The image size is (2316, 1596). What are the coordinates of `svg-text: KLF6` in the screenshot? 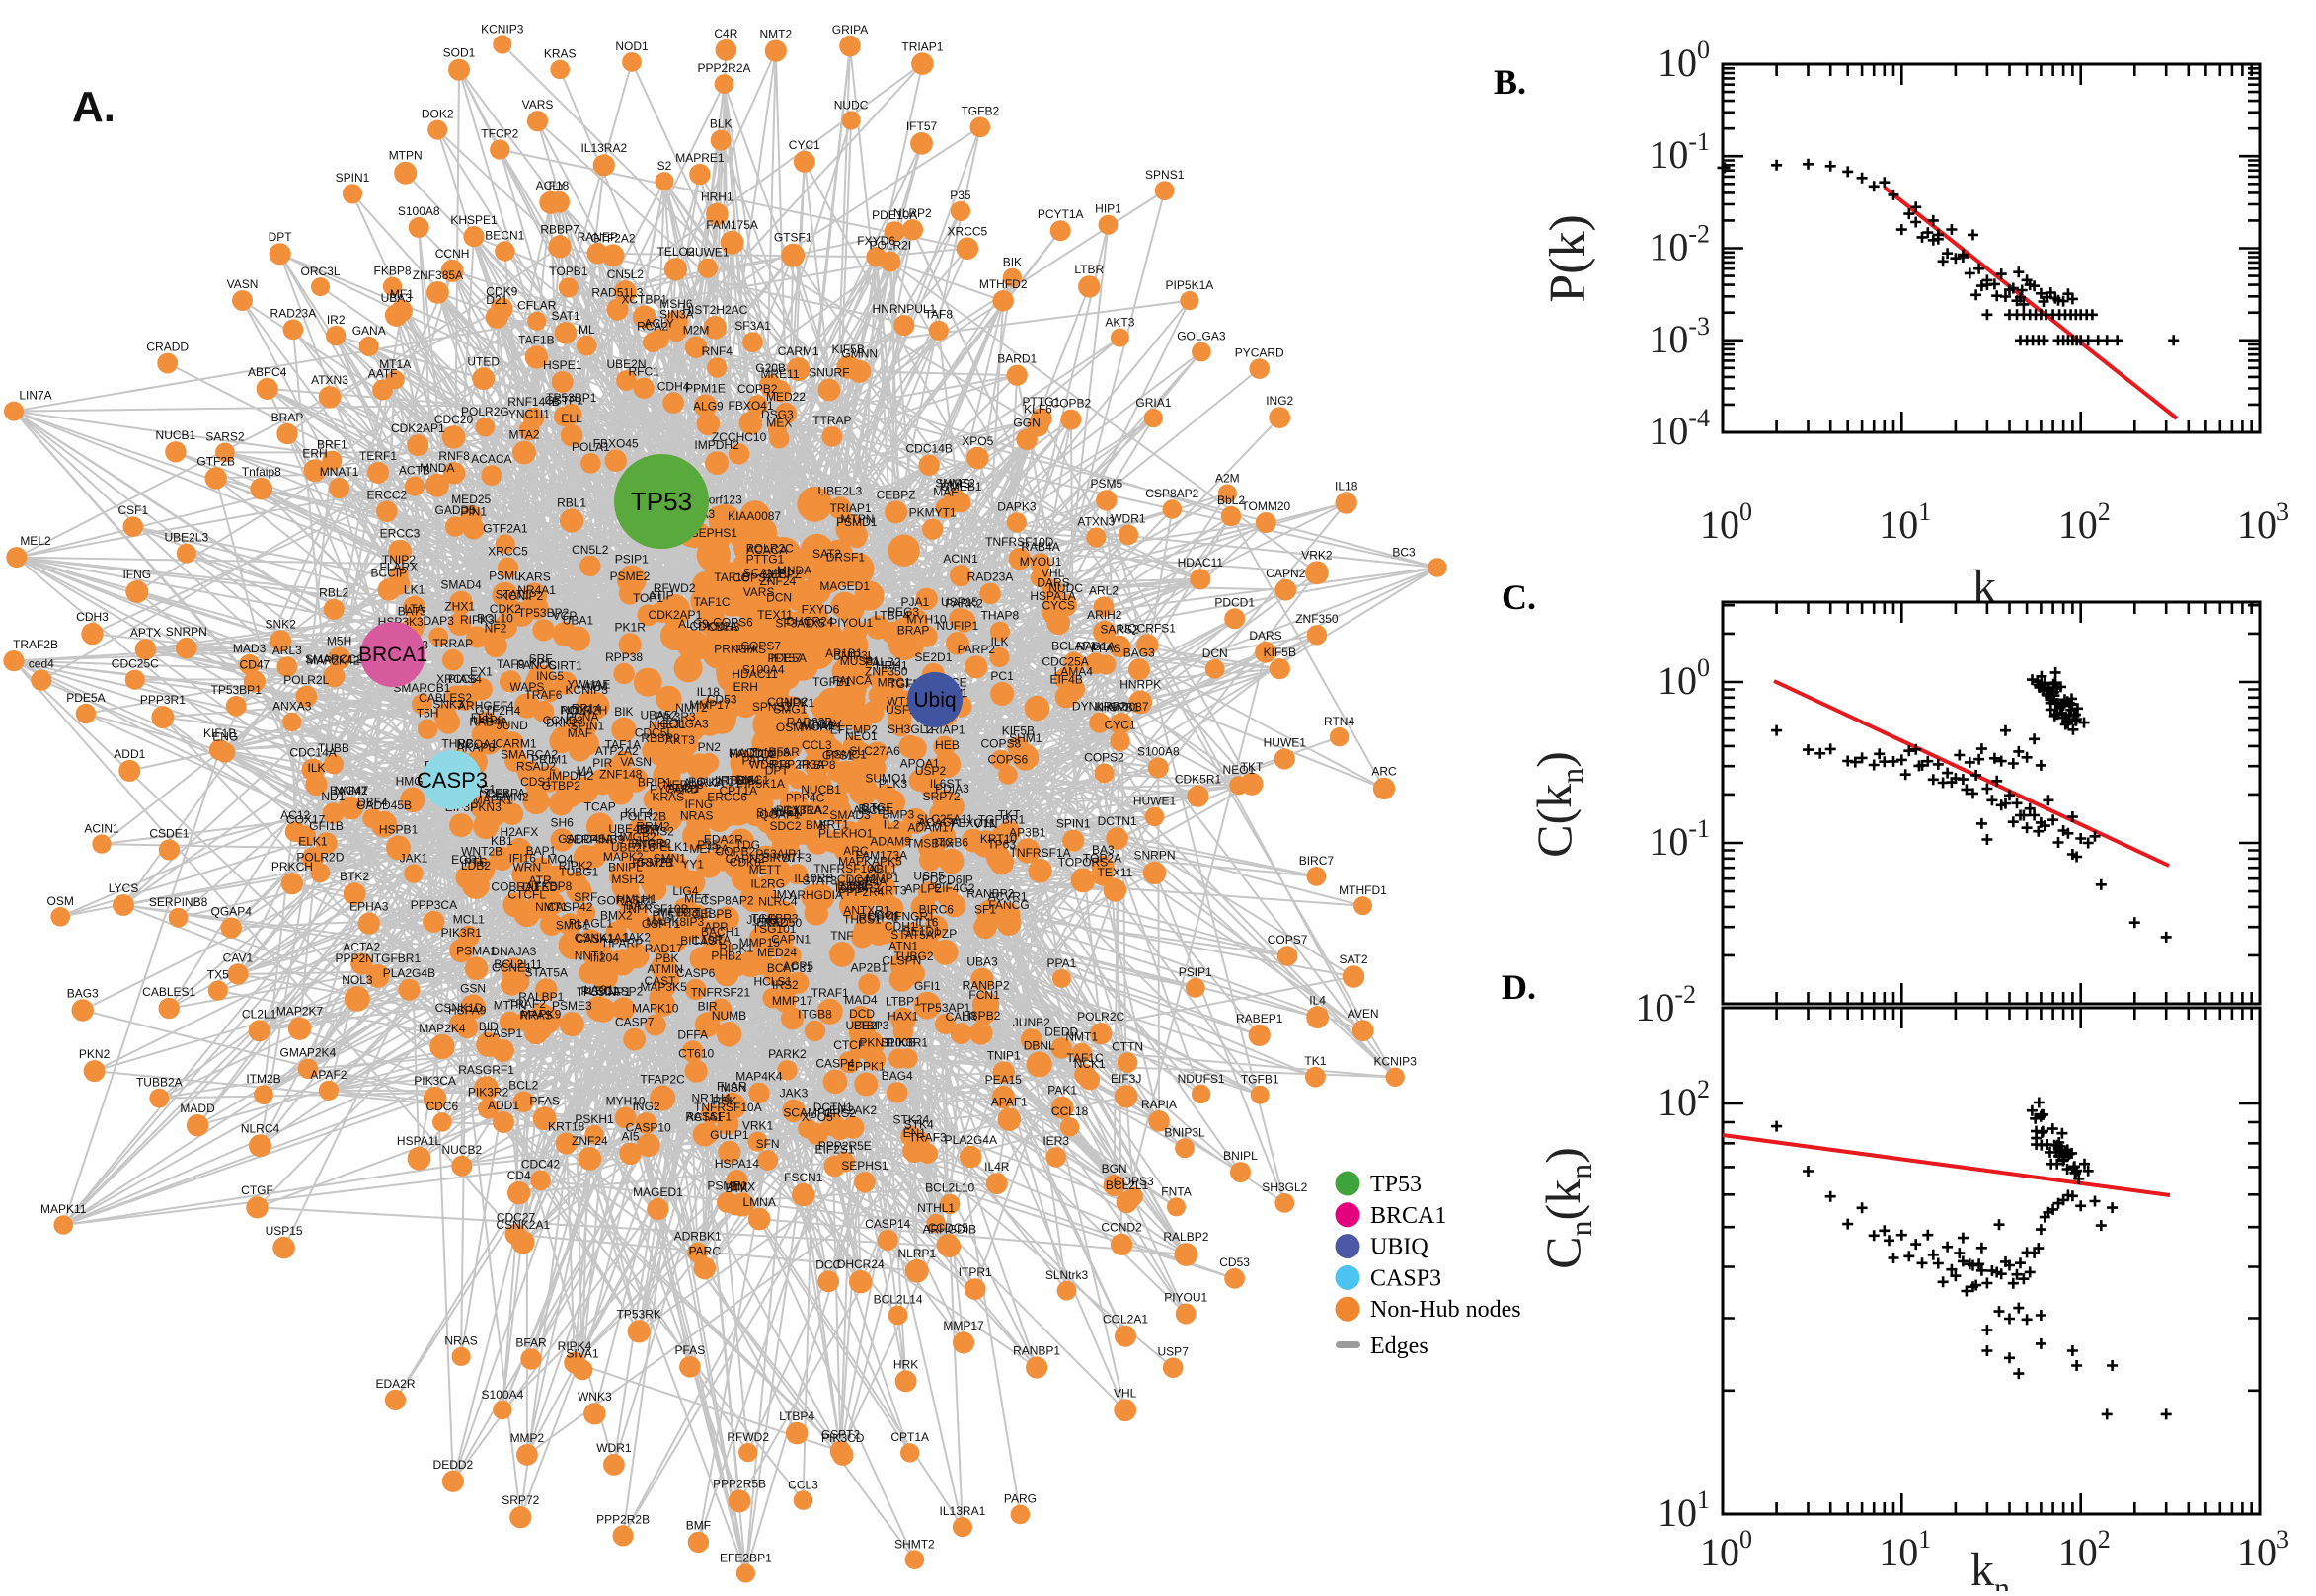 It's located at (1038, 409).